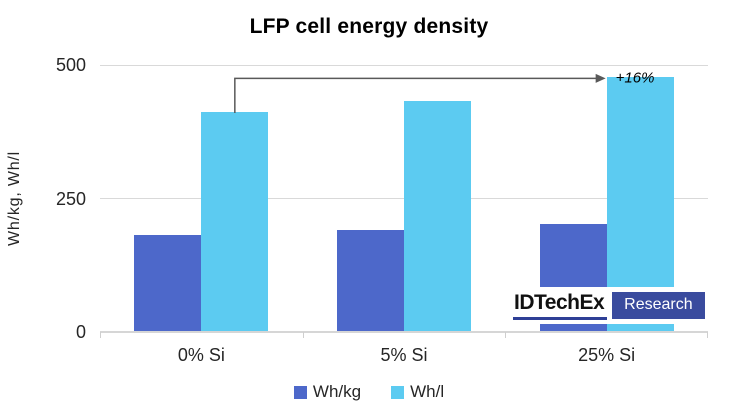  Describe the element at coordinates (610, 305) in the screenshot. I see `idtechex-logo: IDTechEx Research` at that location.